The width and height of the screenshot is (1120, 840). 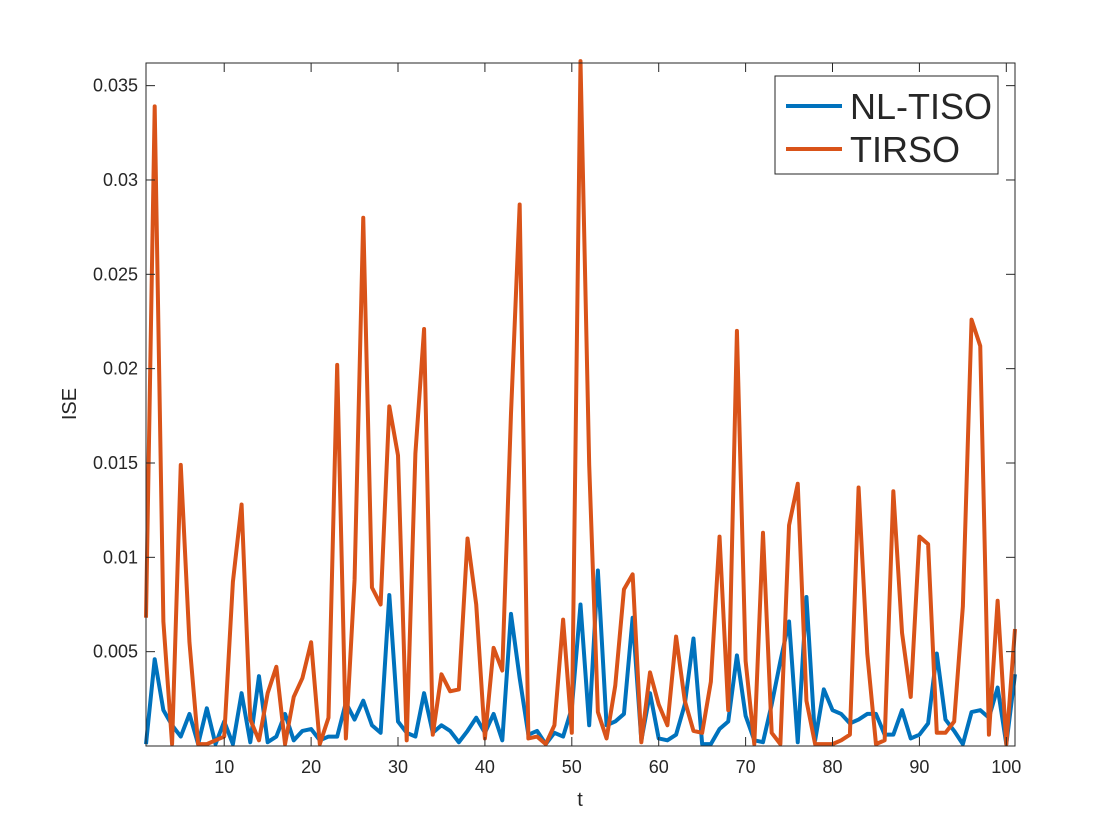 What do you see at coordinates (659, 767) in the screenshot?
I see `x-tick-label: 60` at bounding box center [659, 767].